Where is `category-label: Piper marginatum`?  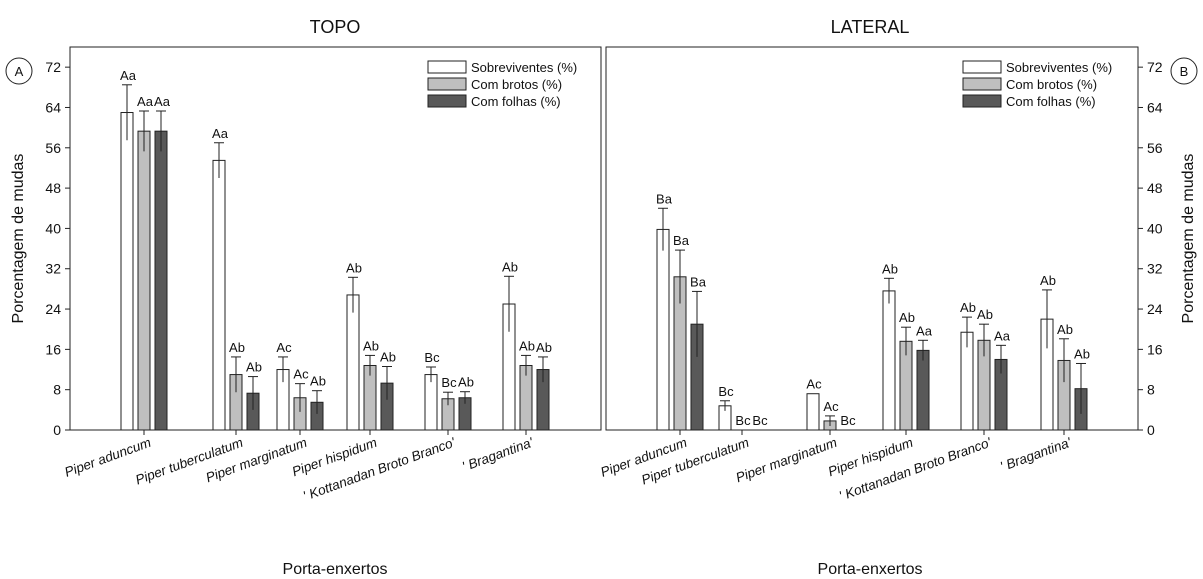 category-label: Piper marginatum is located at coordinates (786, 460).